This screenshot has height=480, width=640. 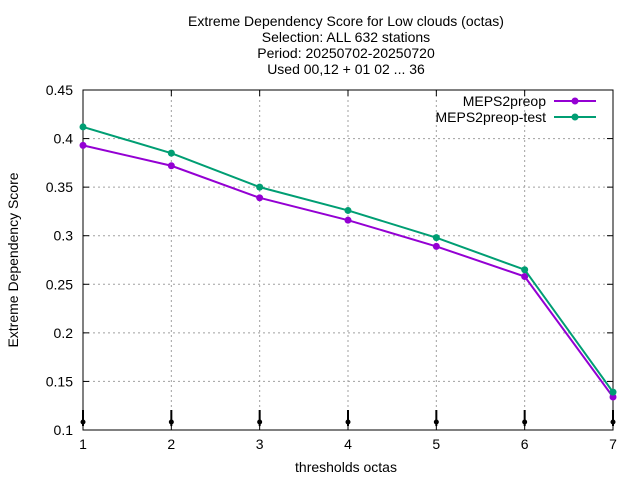 What do you see at coordinates (348, 418) in the screenshot?
I see `baseline-markers` at bounding box center [348, 418].